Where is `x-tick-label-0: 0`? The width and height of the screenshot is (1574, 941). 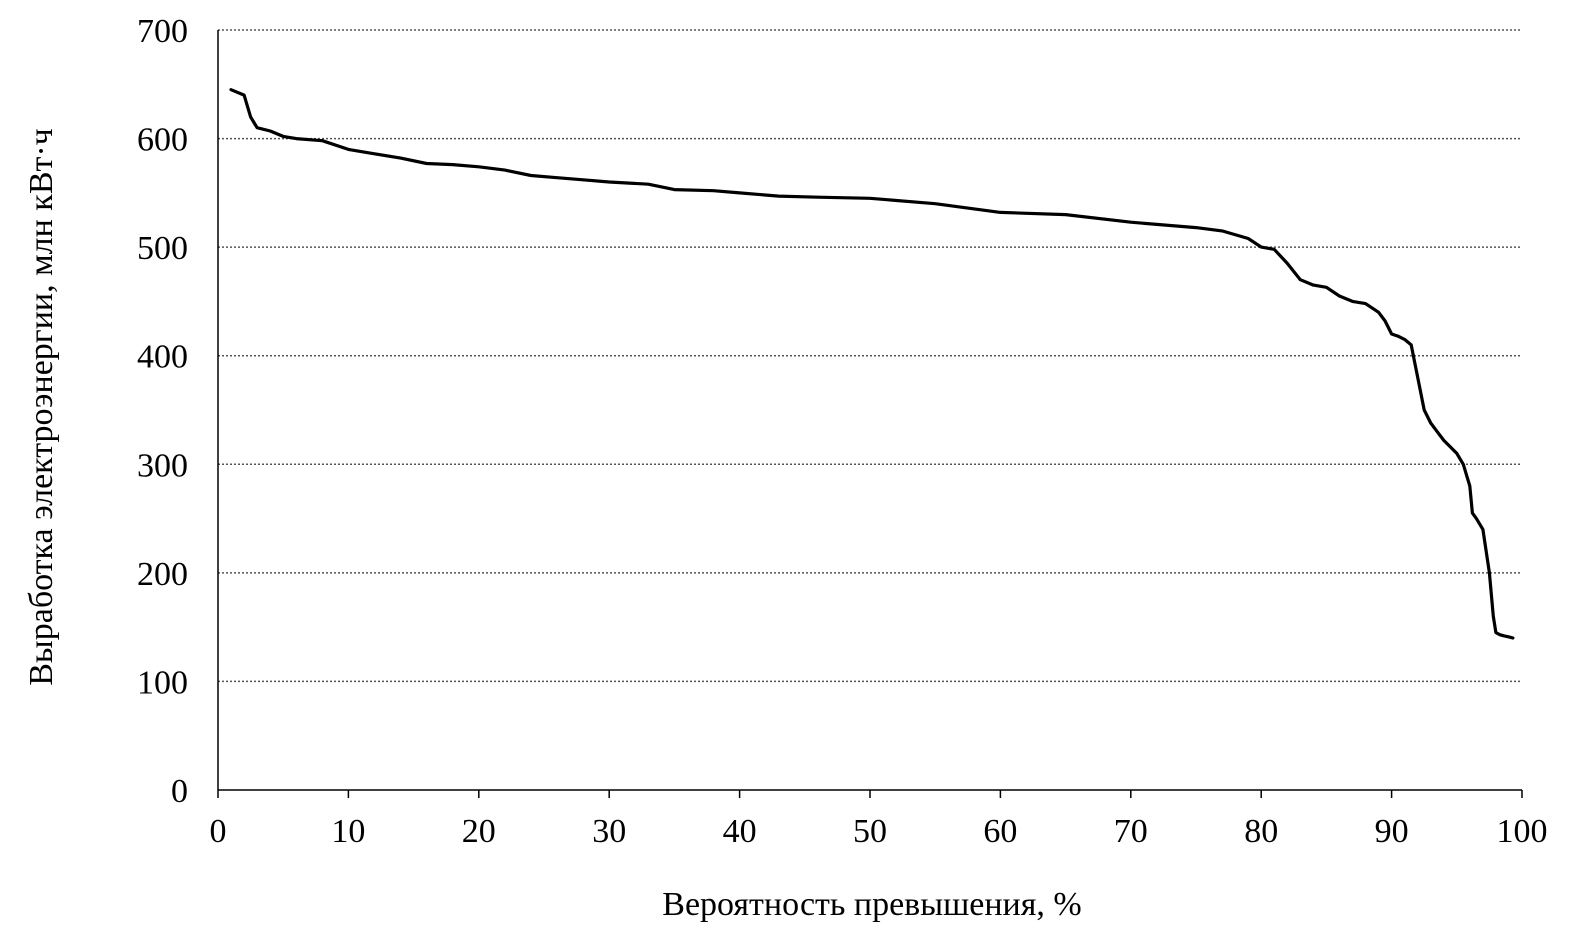 x-tick-label-0: 0 is located at coordinates (218, 831).